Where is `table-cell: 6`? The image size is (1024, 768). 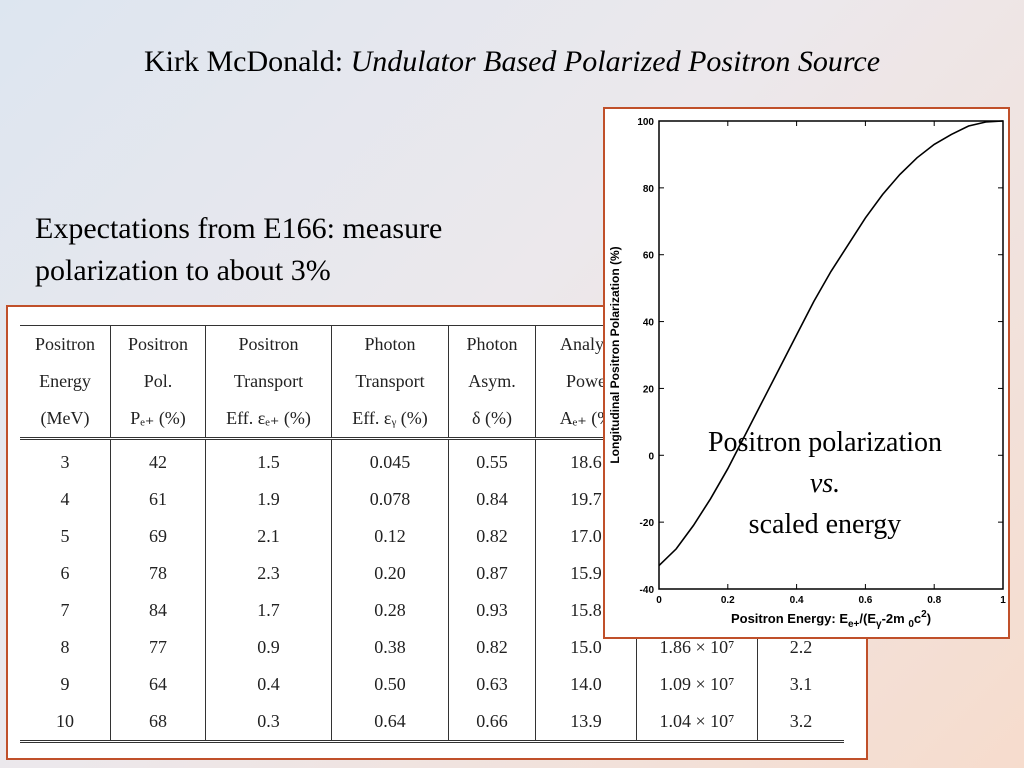 table-cell: 6 is located at coordinates (65, 573).